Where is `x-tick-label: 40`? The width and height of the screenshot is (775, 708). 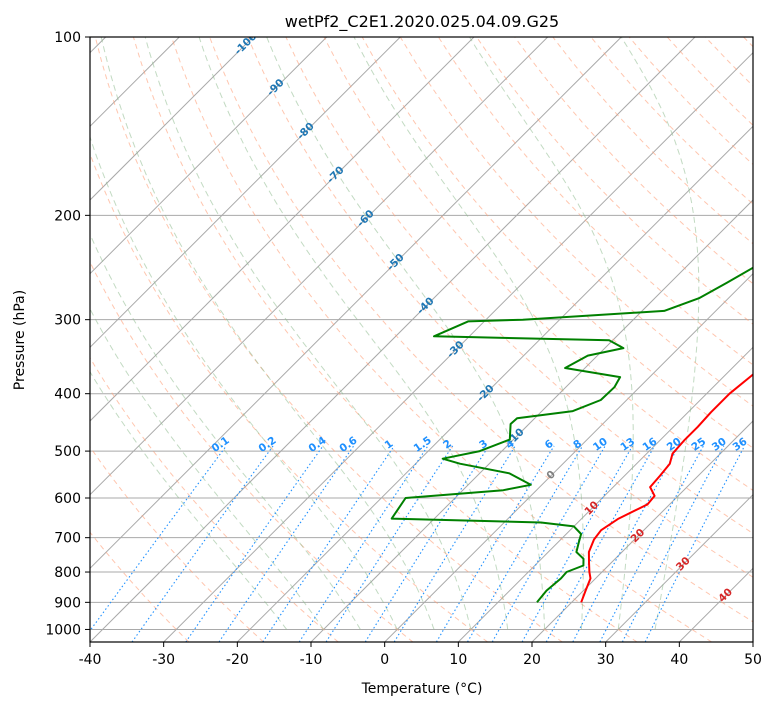 x-tick-label: 40 is located at coordinates (679, 660).